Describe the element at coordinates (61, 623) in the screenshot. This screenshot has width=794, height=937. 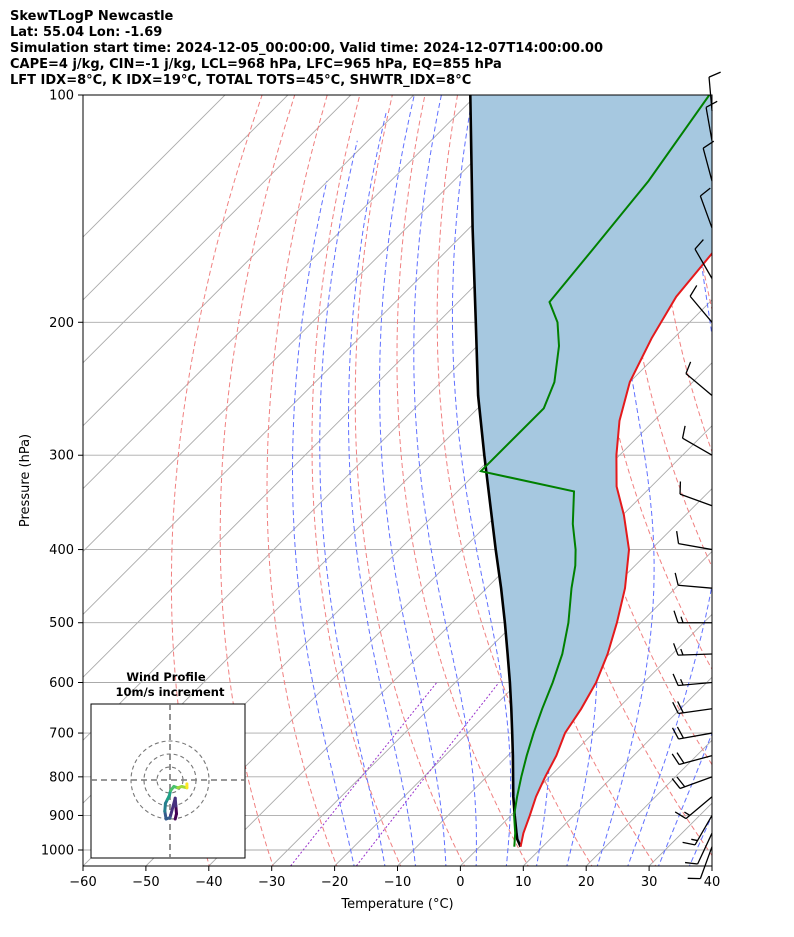
I see `y-tick-label: 500` at that location.